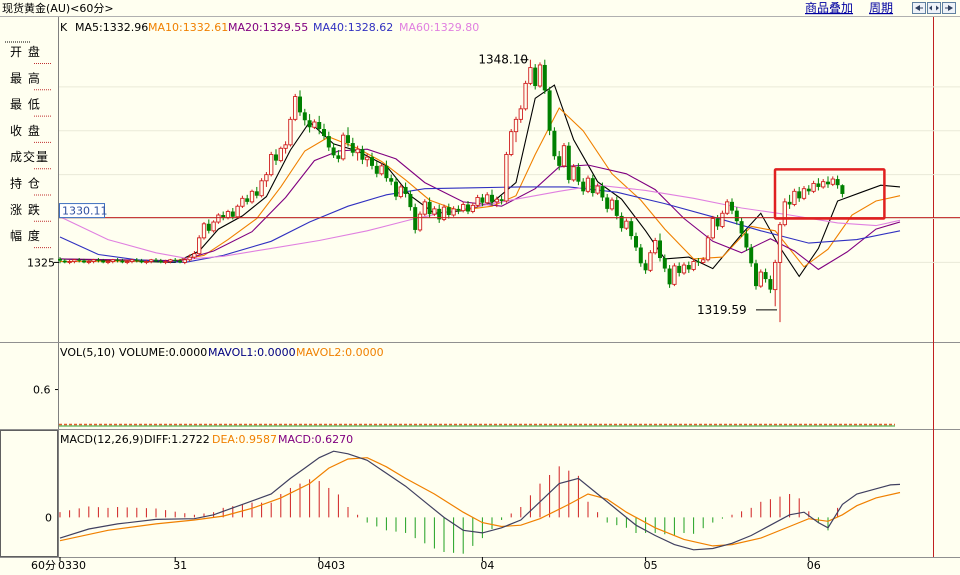 This screenshot has height=575, width=960. Describe the element at coordinates (25, 105) in the screenshot. I see `info-label: 最 低` at that location.